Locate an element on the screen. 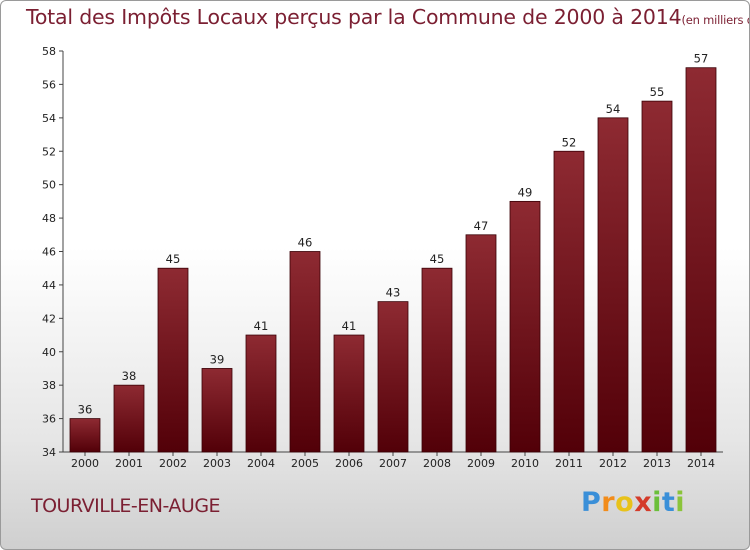 The width and height of the screenshot is (750, 550). y-tick-label: 46 is located at coordinates (49, 252).